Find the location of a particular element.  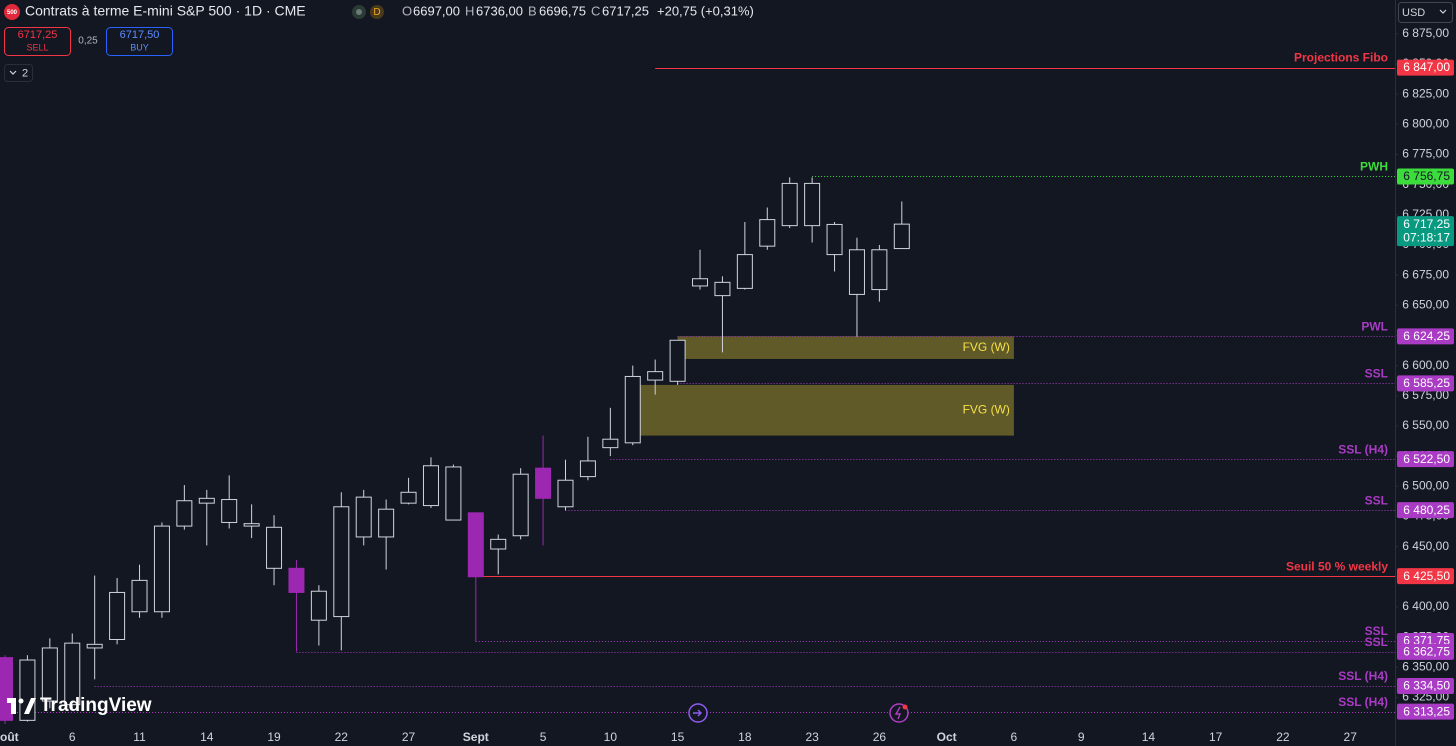

price-badge-label: 6 847,00 is located at coordinates (1426, 67).